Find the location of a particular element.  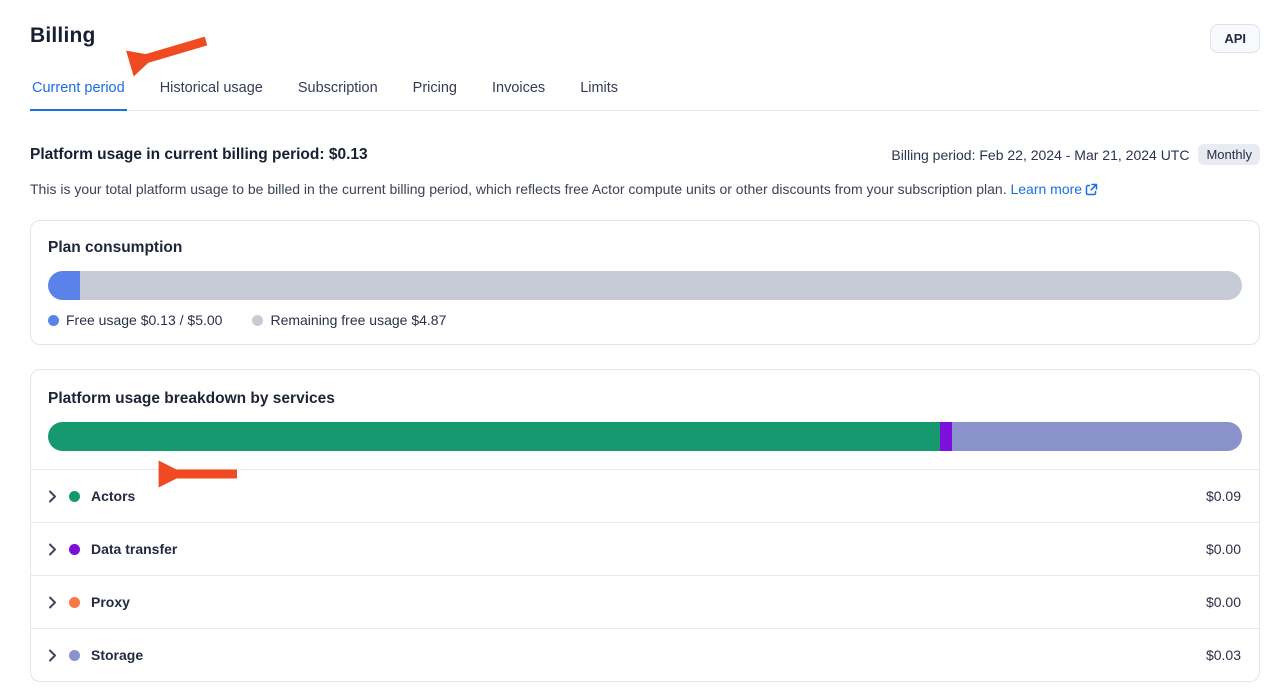

legend-item-remaining-usage: Remaining free usage $4.87 is located at coordinates (349, 320).